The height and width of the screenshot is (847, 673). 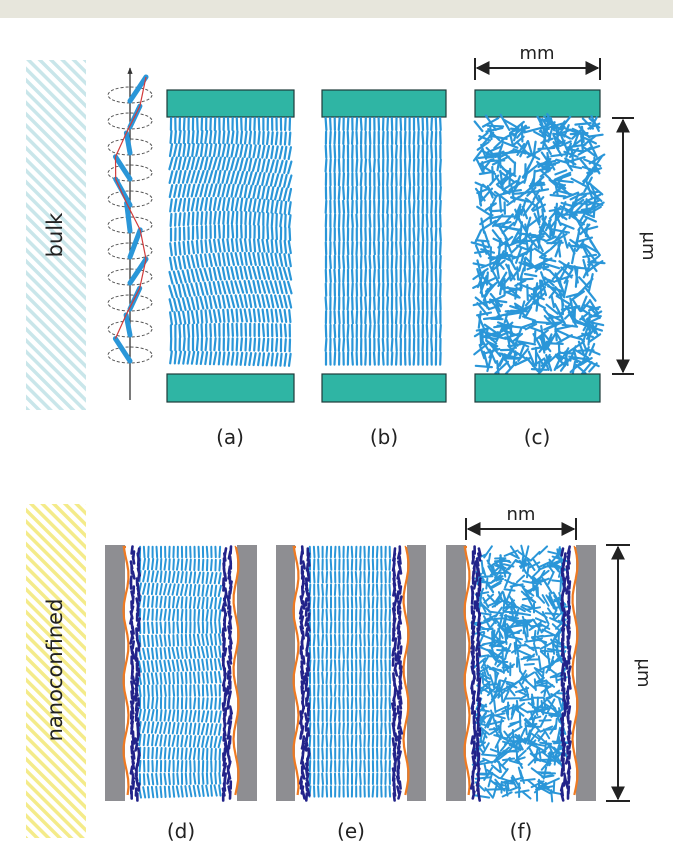 I want to click on scale-um-top: μm, so click(x=635, y=246).